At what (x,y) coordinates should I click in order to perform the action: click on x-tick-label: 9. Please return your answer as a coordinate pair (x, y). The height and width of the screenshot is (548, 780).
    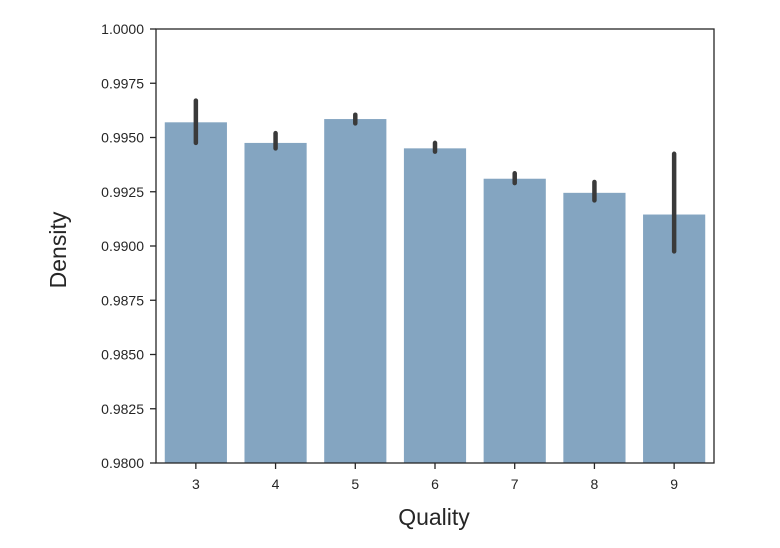
    Looking at the image, I should click on (674, 484).